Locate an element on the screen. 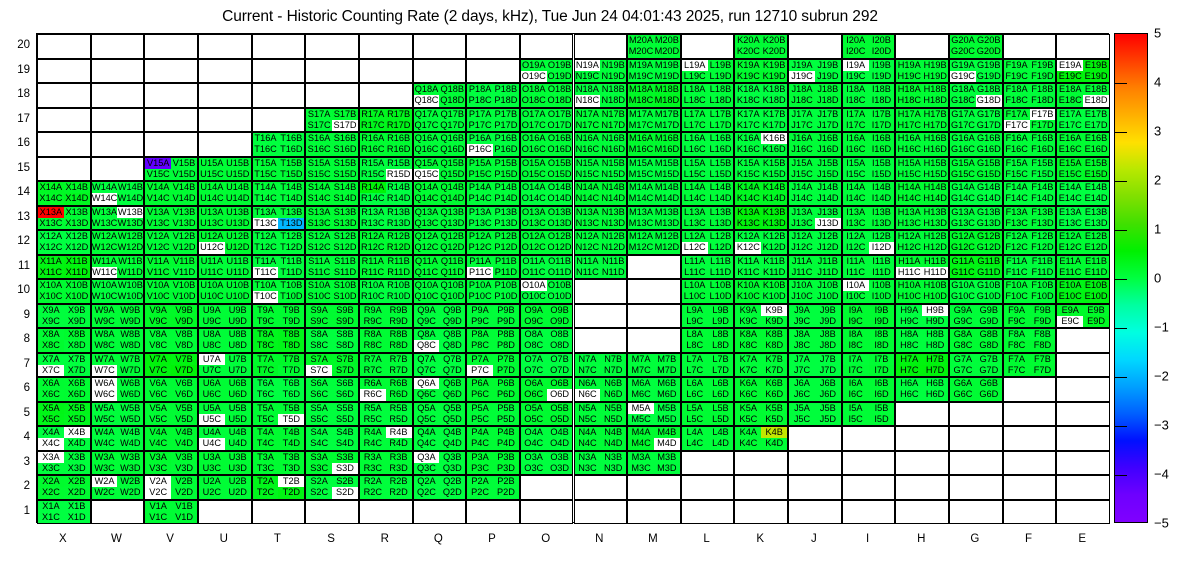 The height and width of the screenshot is (572, 1196). pad-I6B: I6B is located at coordinates (881, 384).